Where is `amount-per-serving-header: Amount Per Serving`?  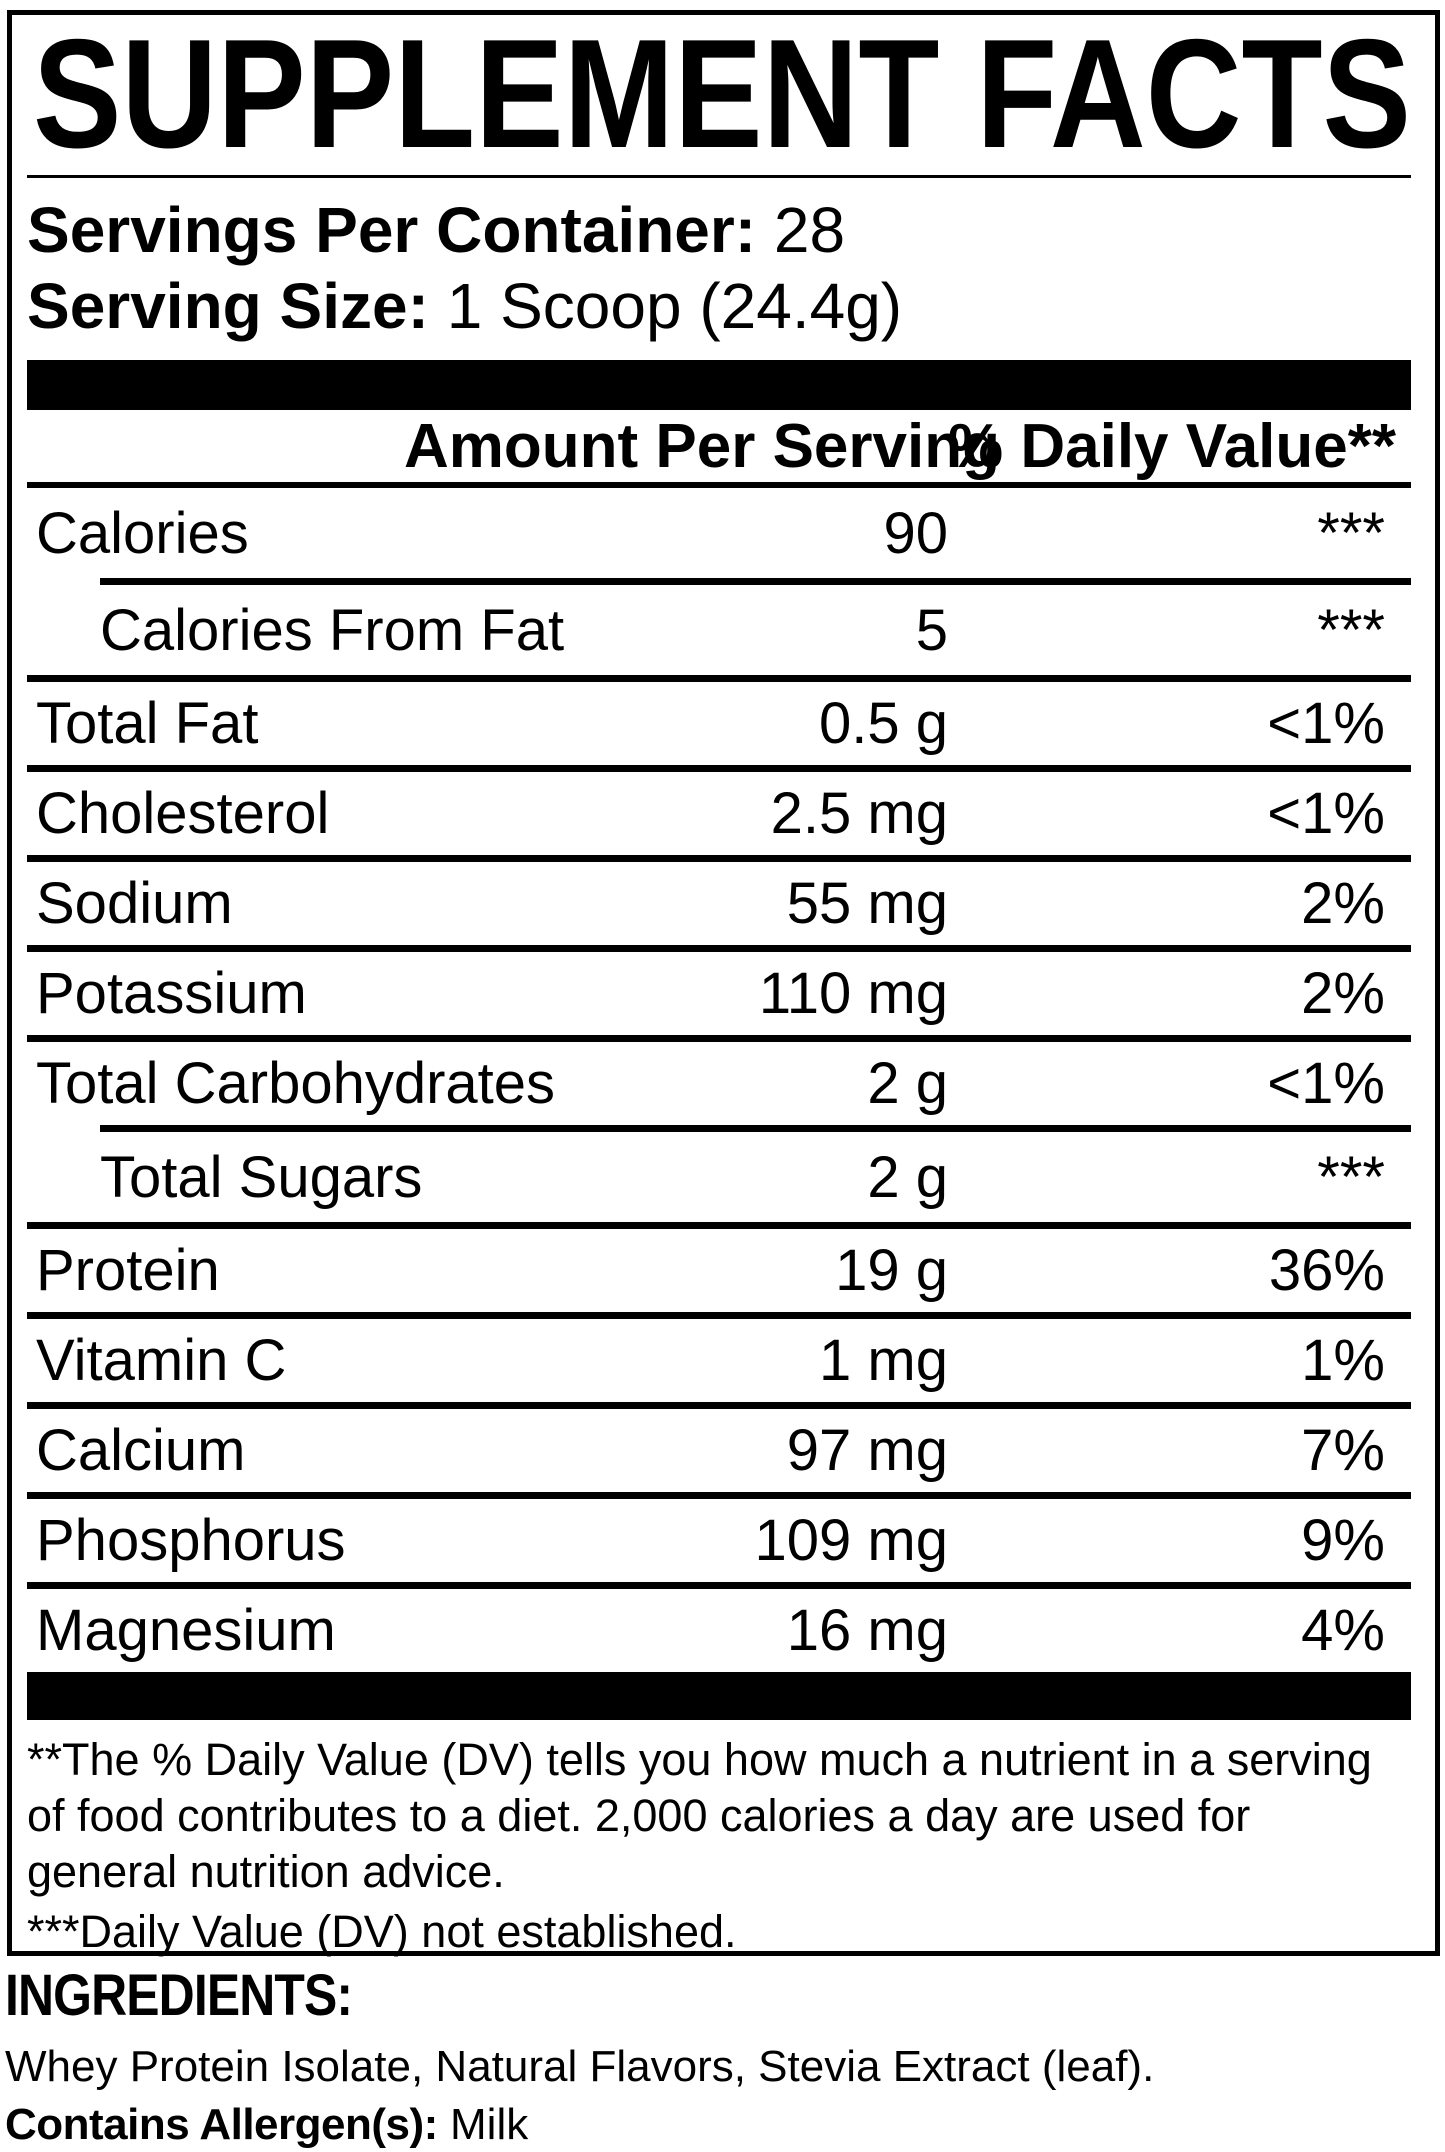
amount-per-serving-header: Amount Per Serving is located at coordinates (702, 446).